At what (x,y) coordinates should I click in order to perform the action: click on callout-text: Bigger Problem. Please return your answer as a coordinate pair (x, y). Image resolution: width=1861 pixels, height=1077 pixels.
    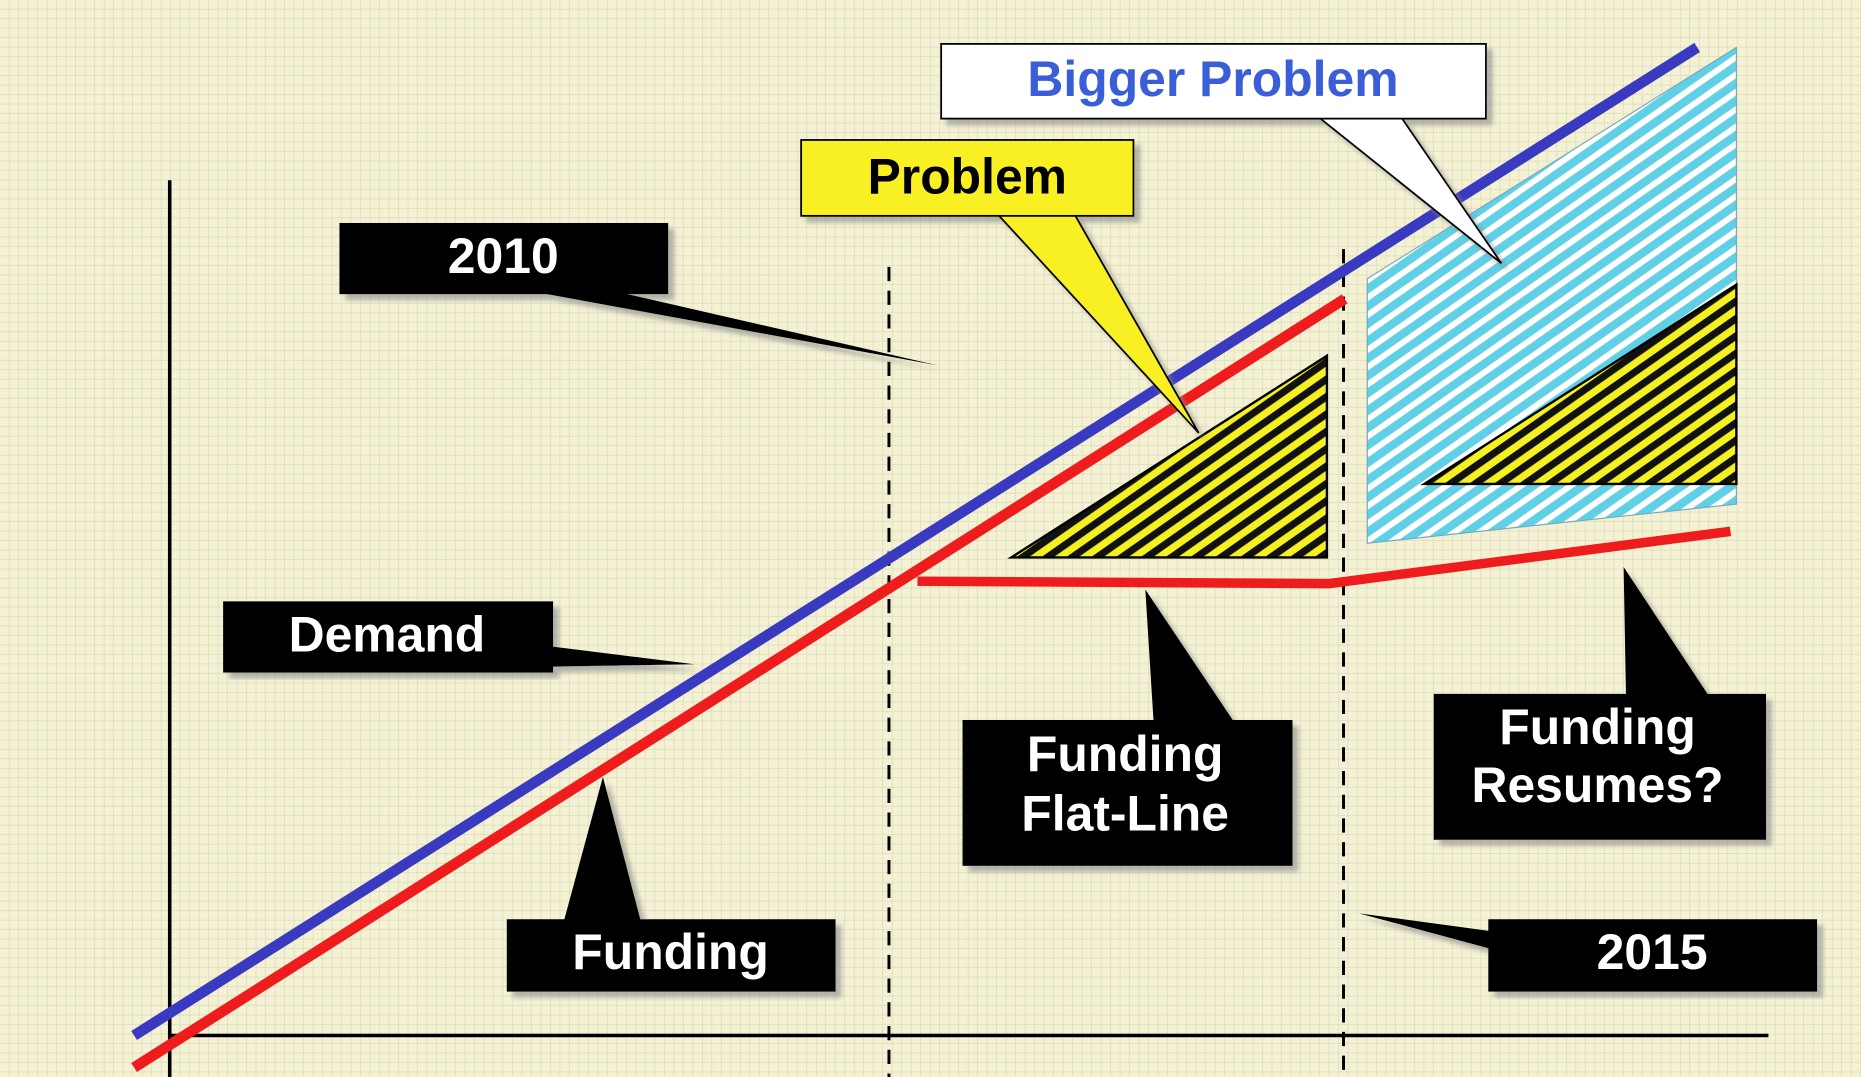
    Looking at the image, I should click on (1212, 79).